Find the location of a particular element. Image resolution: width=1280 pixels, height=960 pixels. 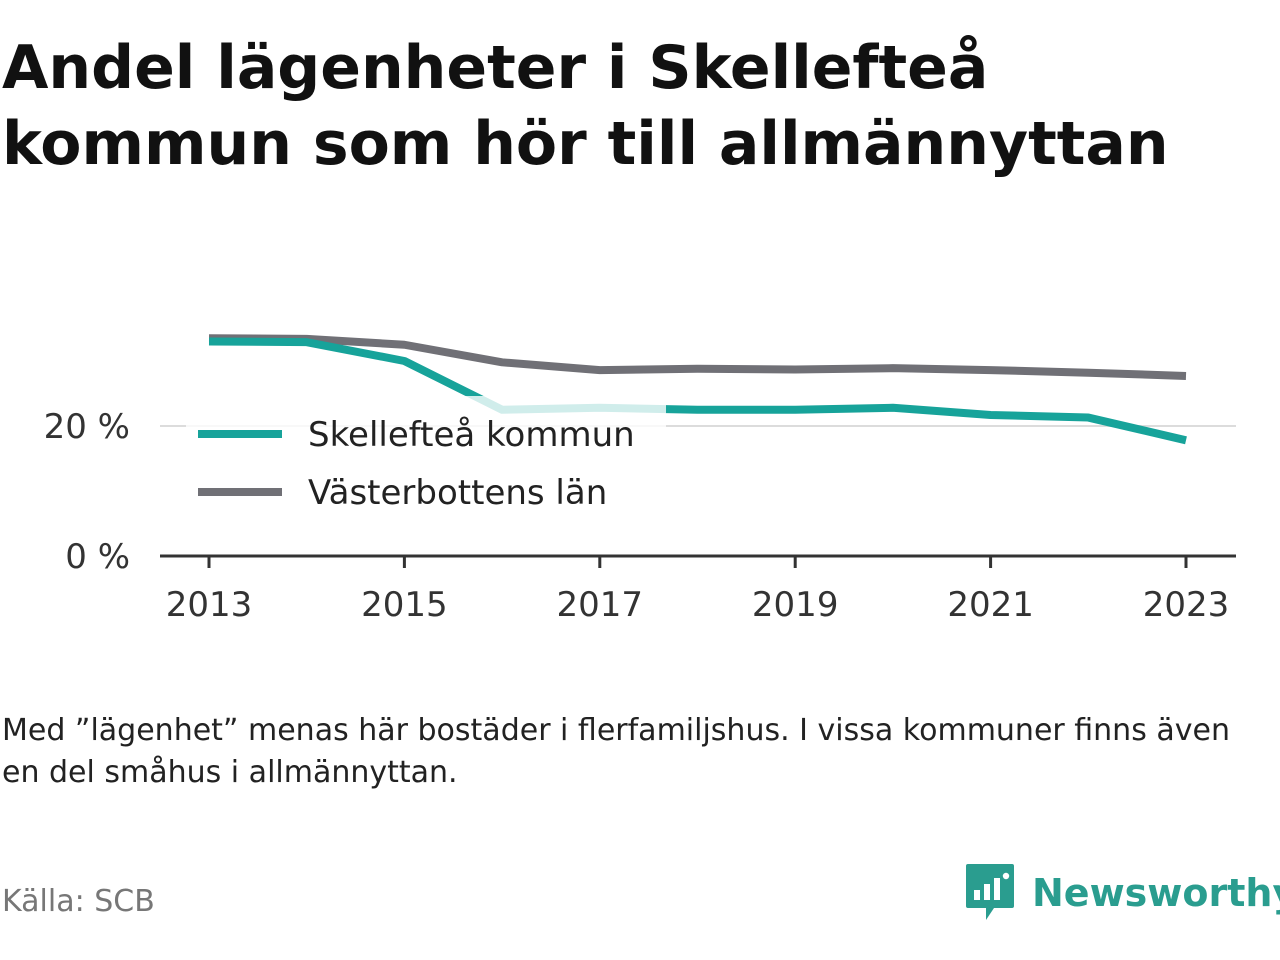

legend-label: Skellefteå kommun is located at coordinates (471, 435).